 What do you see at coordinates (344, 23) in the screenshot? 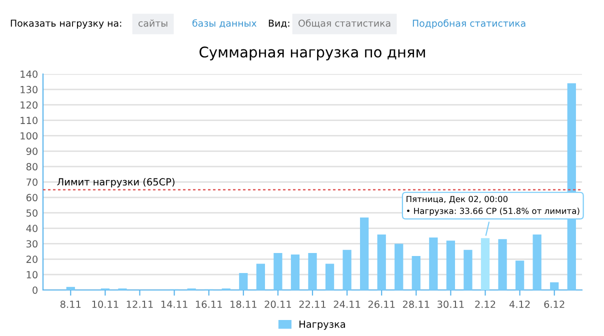
I see `text: Общая статистика` at bounding box center [344, 23].